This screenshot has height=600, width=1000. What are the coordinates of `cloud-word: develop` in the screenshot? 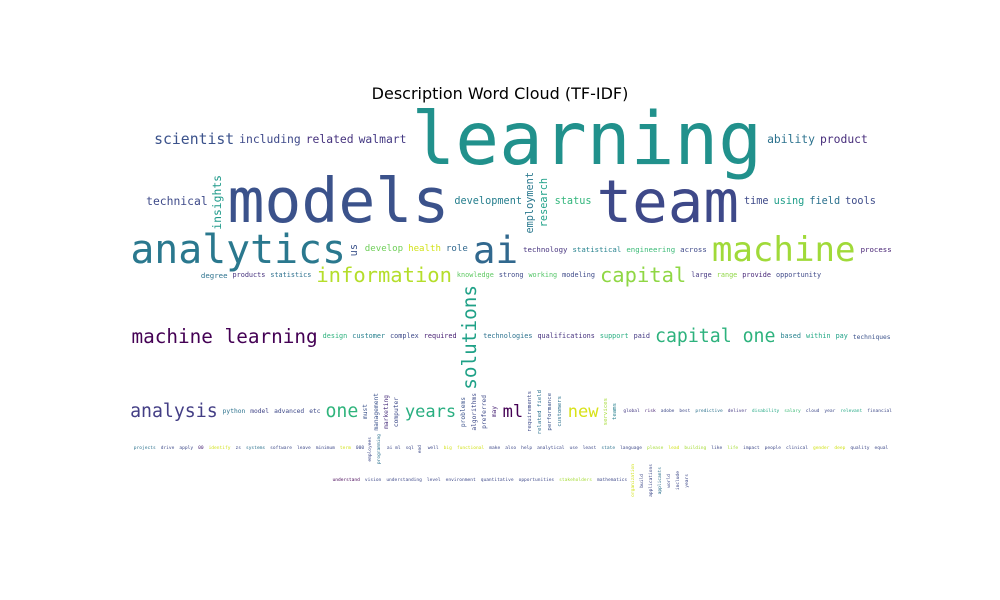 It's located at (384, 249).